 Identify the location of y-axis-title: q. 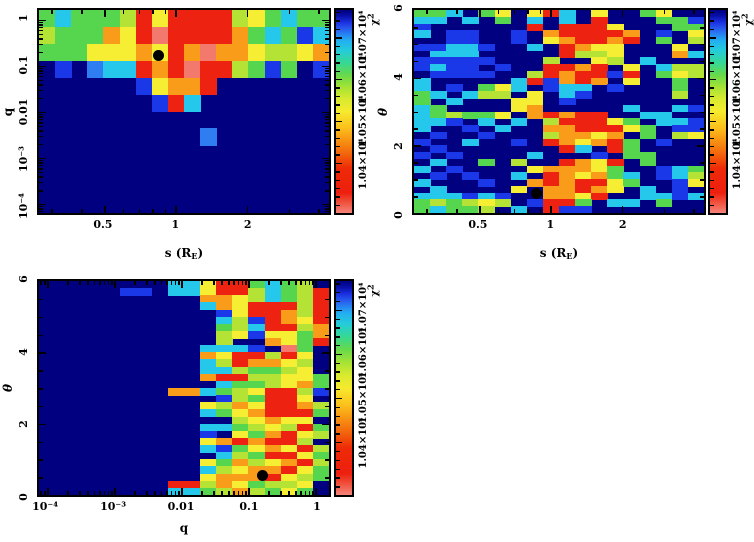
(8, 111).